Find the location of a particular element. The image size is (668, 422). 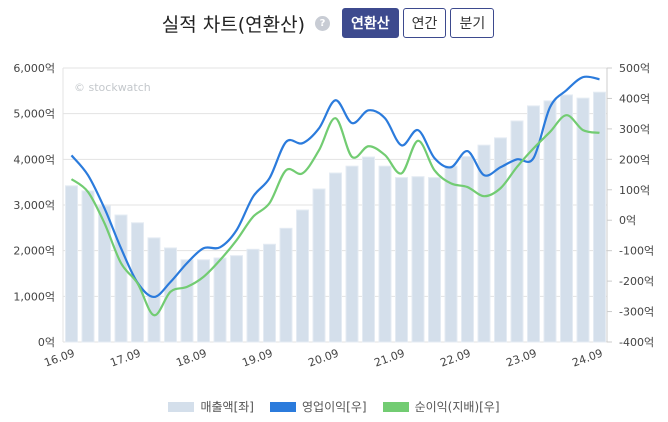

left-axis-tick-label: 3,000억 is located at coordinates (34, 205).